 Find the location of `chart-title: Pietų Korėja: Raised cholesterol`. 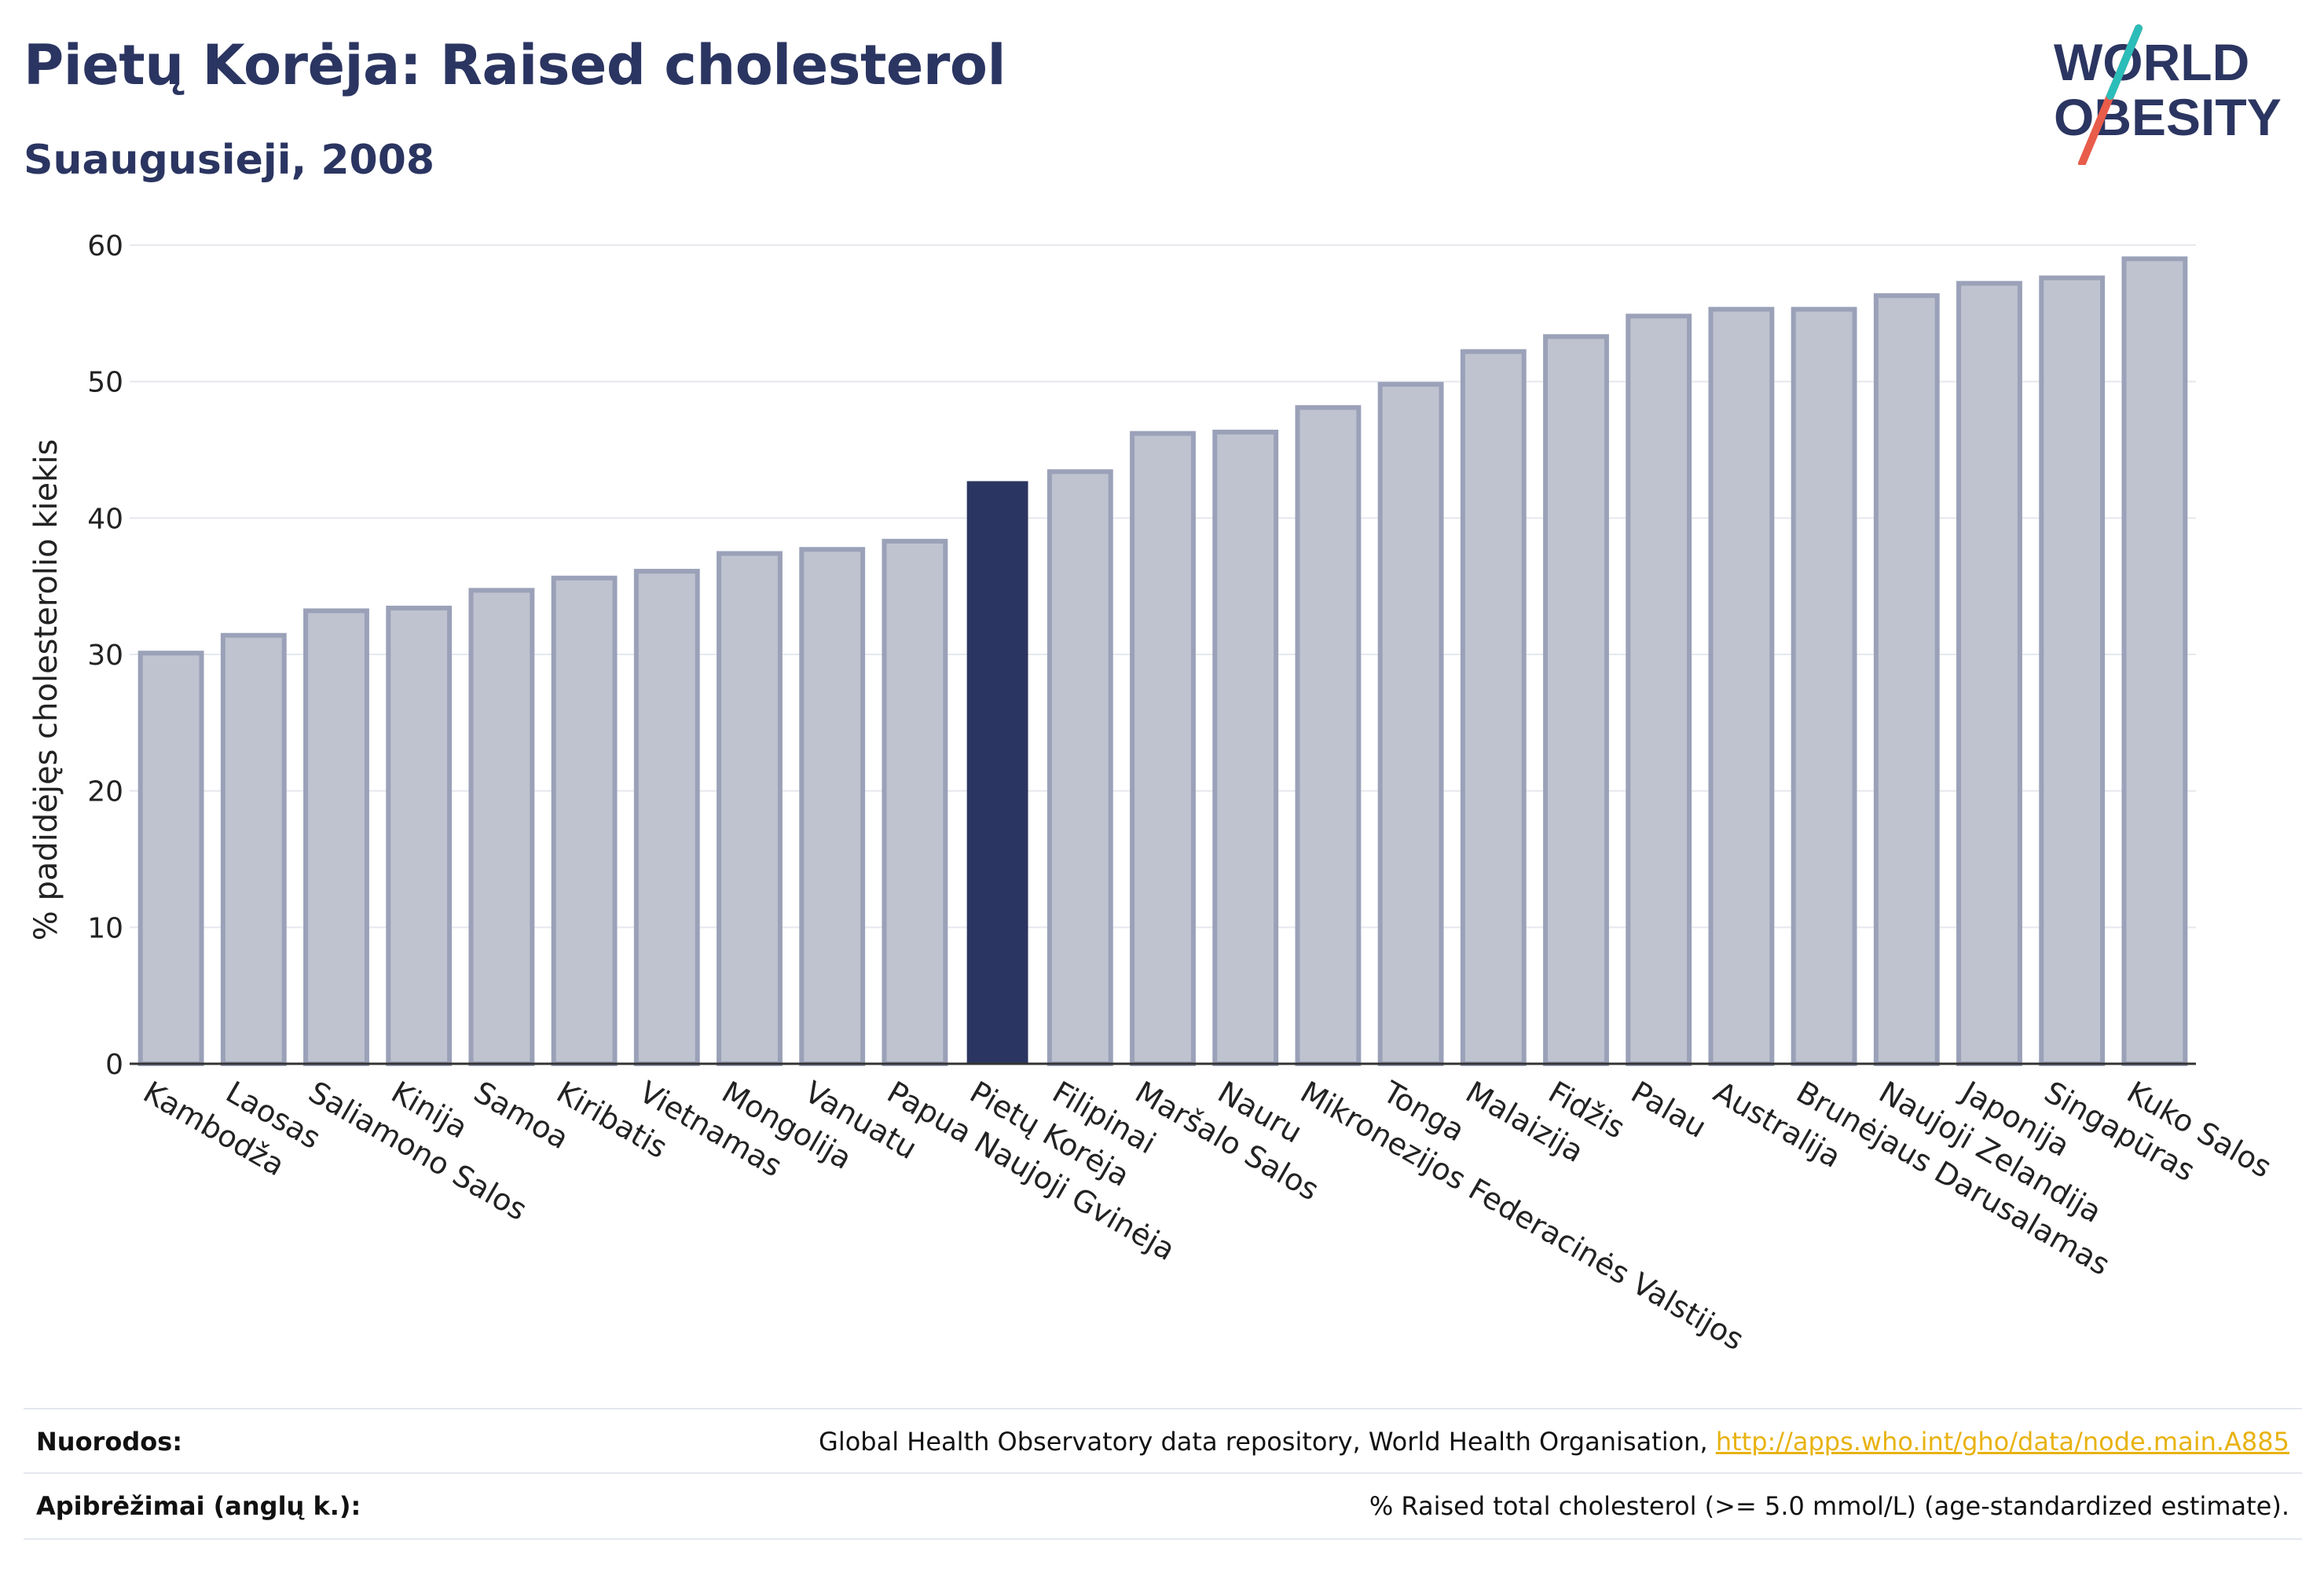

chart-title: Pietų Korėja: Raised cholesterol is located at coordinates (515, 65).